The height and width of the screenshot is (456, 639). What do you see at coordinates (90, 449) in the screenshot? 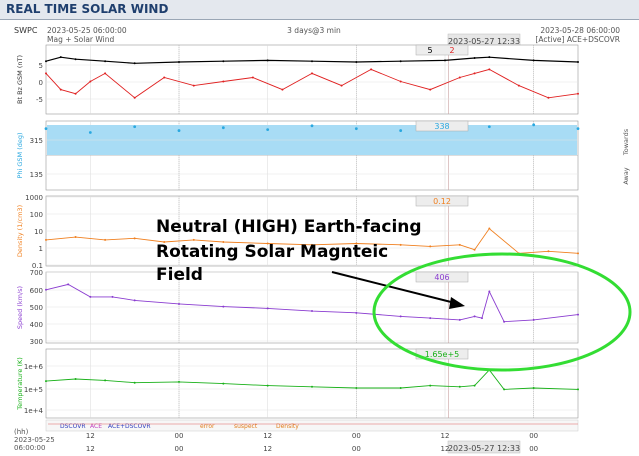
I see `x-tick-label-lower: 12` at bounding box center [90, 449].